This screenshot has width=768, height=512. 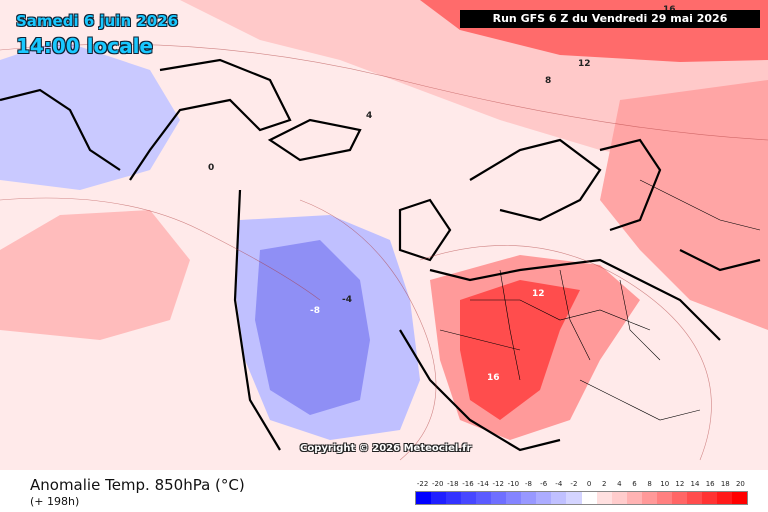 What do you see at coordinates (610, 19) in the screenshot?
I see `run-info-box: Run GFS 6 Z du Vendredi 29 mai 2026` at bounding box center [610, 19].